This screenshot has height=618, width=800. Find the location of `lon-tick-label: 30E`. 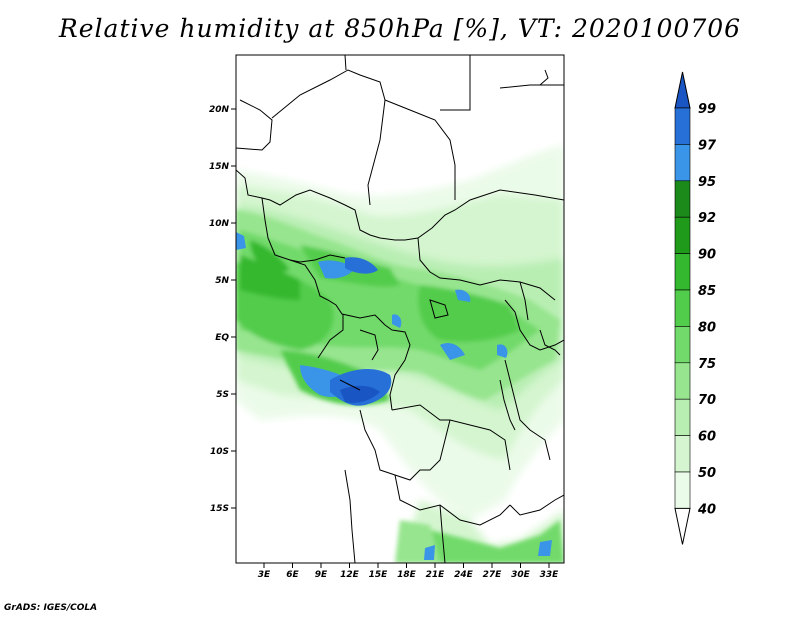

lon-tick-label: 30E is located at coordinates (521, 575).